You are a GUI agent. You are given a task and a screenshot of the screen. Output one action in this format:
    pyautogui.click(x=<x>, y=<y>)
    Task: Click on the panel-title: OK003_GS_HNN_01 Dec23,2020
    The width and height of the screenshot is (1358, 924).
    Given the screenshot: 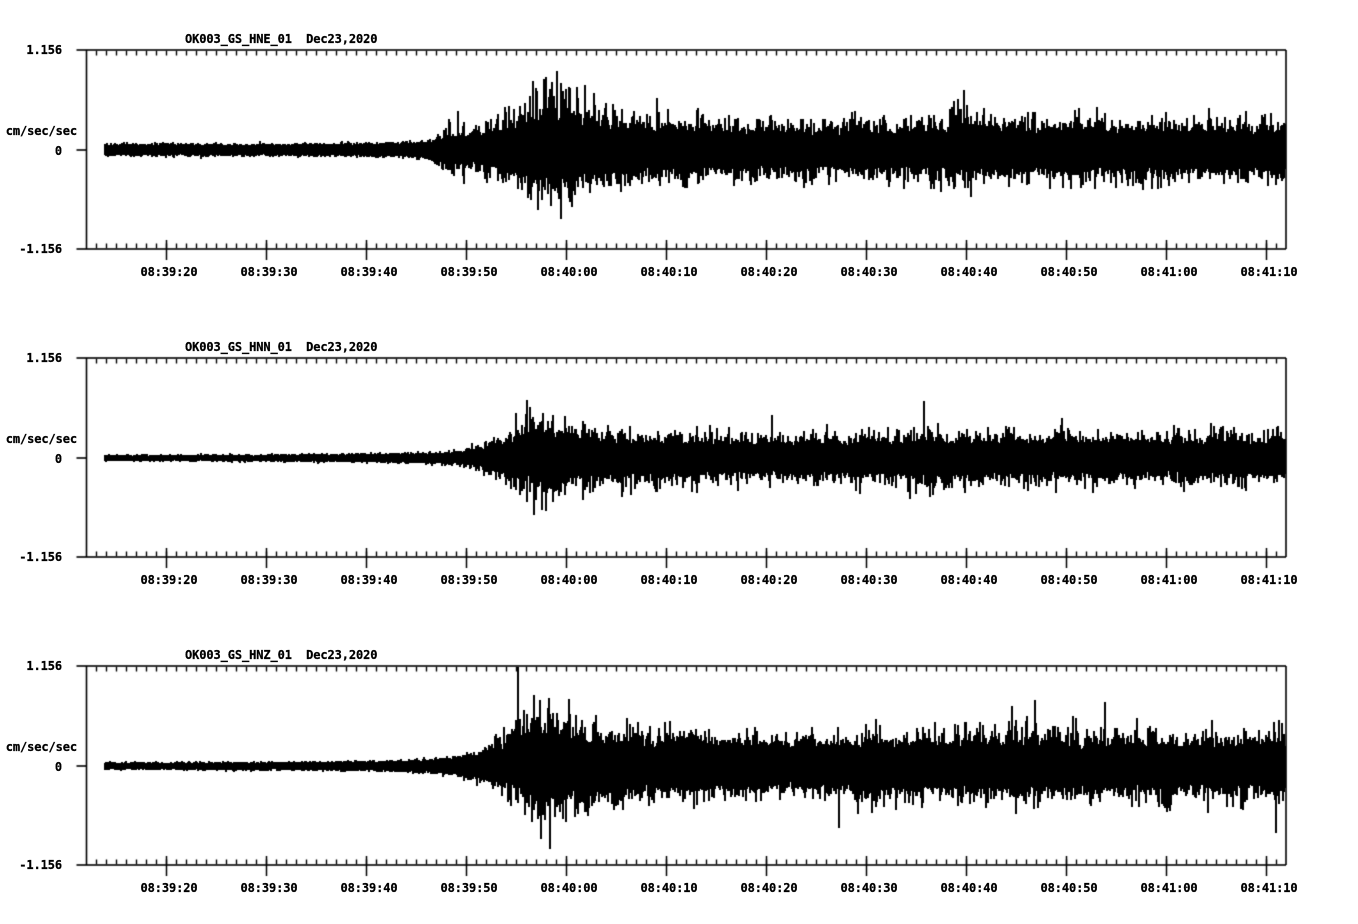 What is the action you would take?
    pyautogui.click(x=281, y=347)
    